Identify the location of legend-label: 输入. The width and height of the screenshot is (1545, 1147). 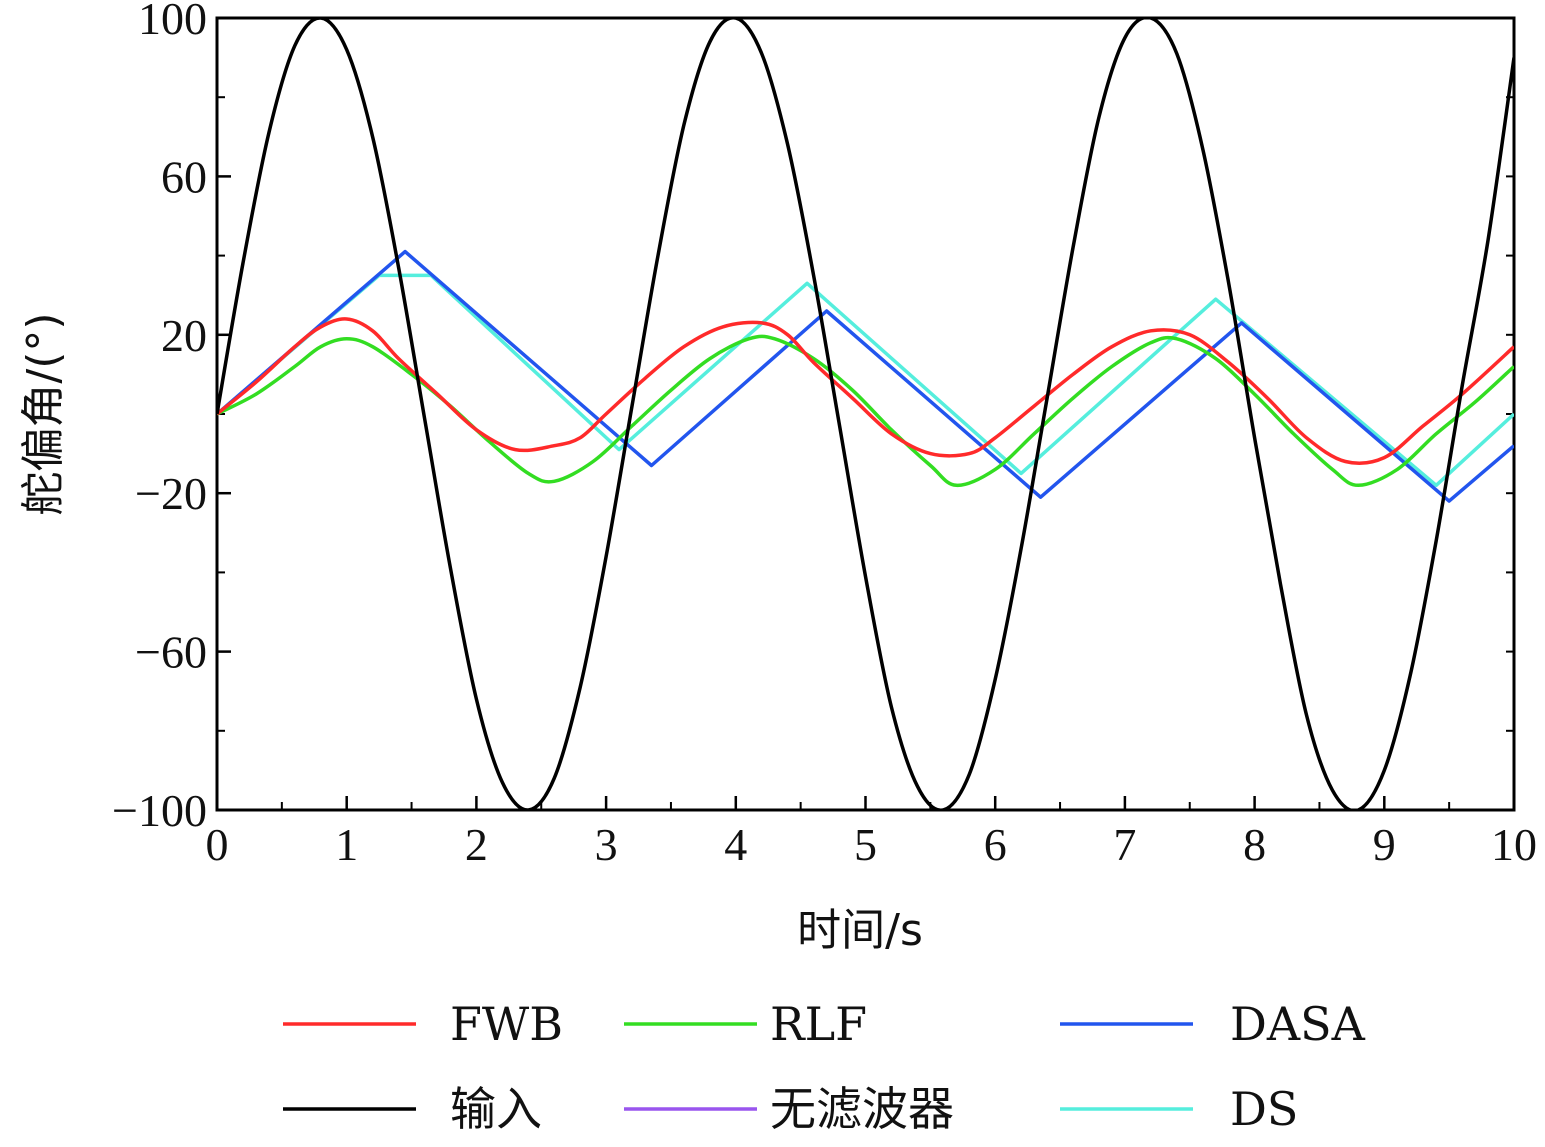
(496, 1109).